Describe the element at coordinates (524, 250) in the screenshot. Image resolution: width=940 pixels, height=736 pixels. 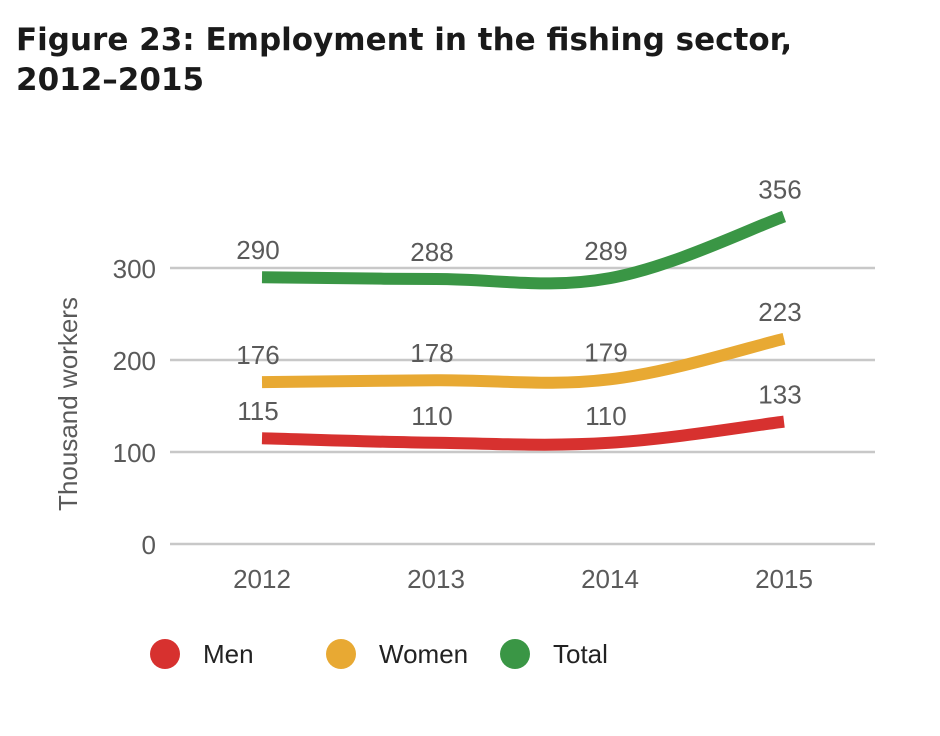
I see `series-line-total` at that location.